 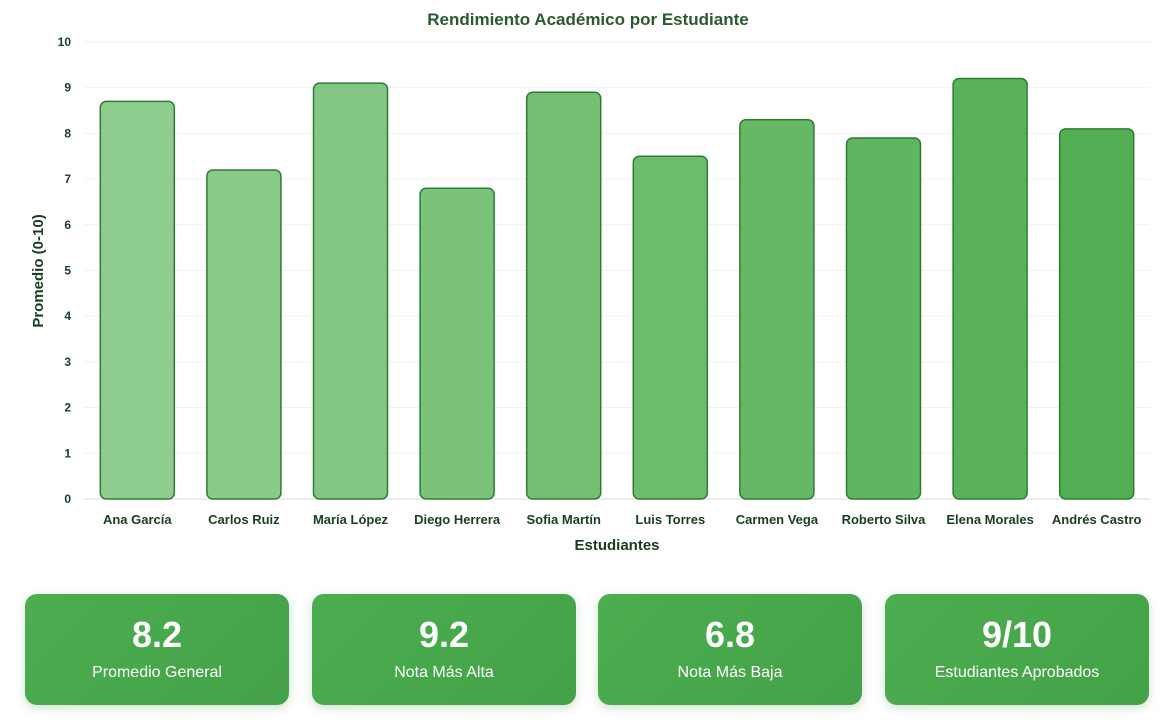 What do you see at coordinates (1097, 519) in the screenshot?
I see `x-tick-label: Andrés Castro` at bounding box center [1097, 519].